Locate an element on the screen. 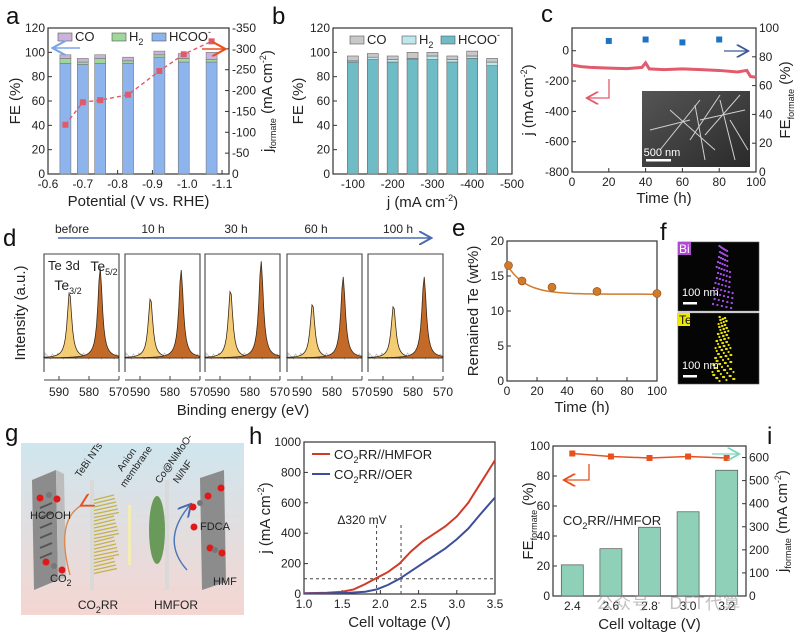  panel-c-current-trace is located at coordinates (664, 69).